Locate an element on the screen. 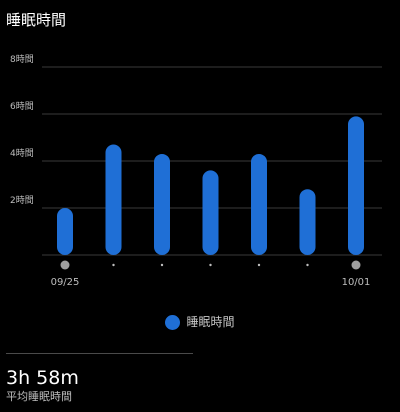 The width and height of the screenshot is (400, 412). bar-10/01 is located at coordinates (356, 185).